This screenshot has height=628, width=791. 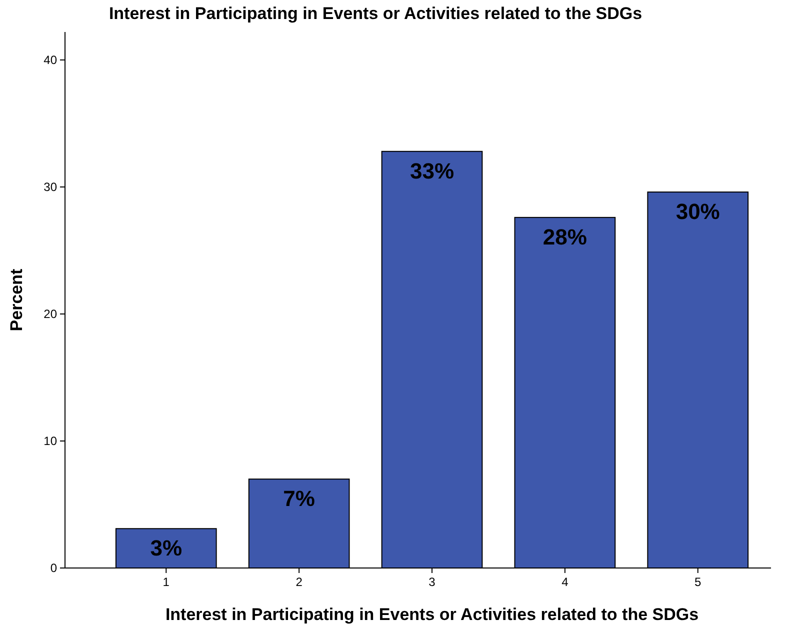 I want to click on y-tick-label: 10, so click(x=51, y=441).